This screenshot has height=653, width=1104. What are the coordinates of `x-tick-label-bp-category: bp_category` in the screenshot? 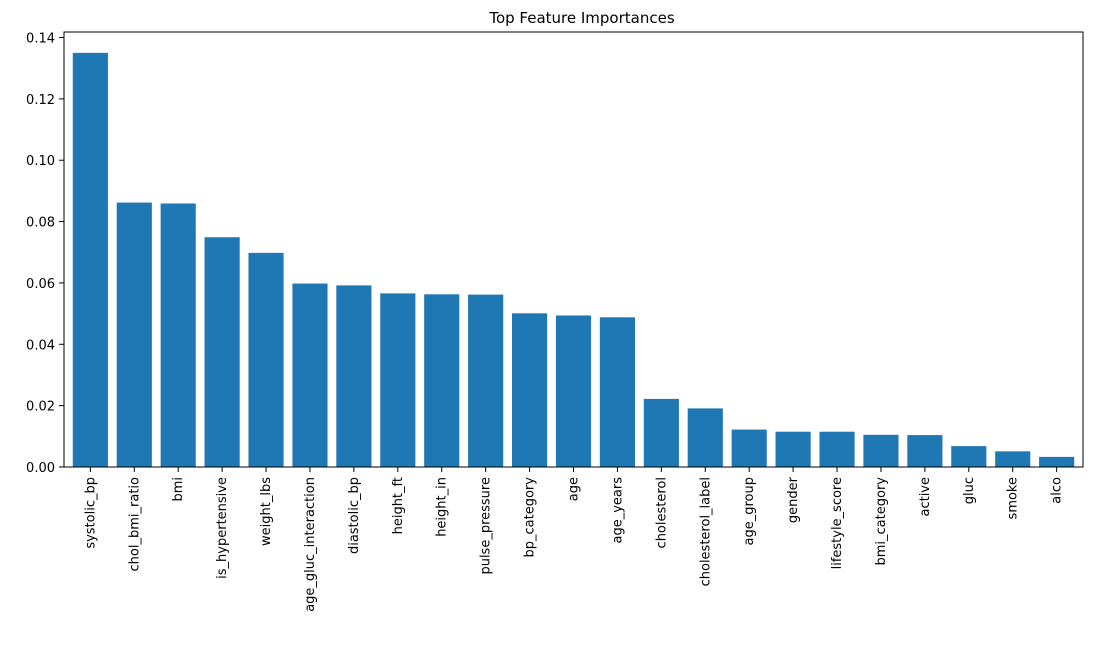 It's located at (530, 517).